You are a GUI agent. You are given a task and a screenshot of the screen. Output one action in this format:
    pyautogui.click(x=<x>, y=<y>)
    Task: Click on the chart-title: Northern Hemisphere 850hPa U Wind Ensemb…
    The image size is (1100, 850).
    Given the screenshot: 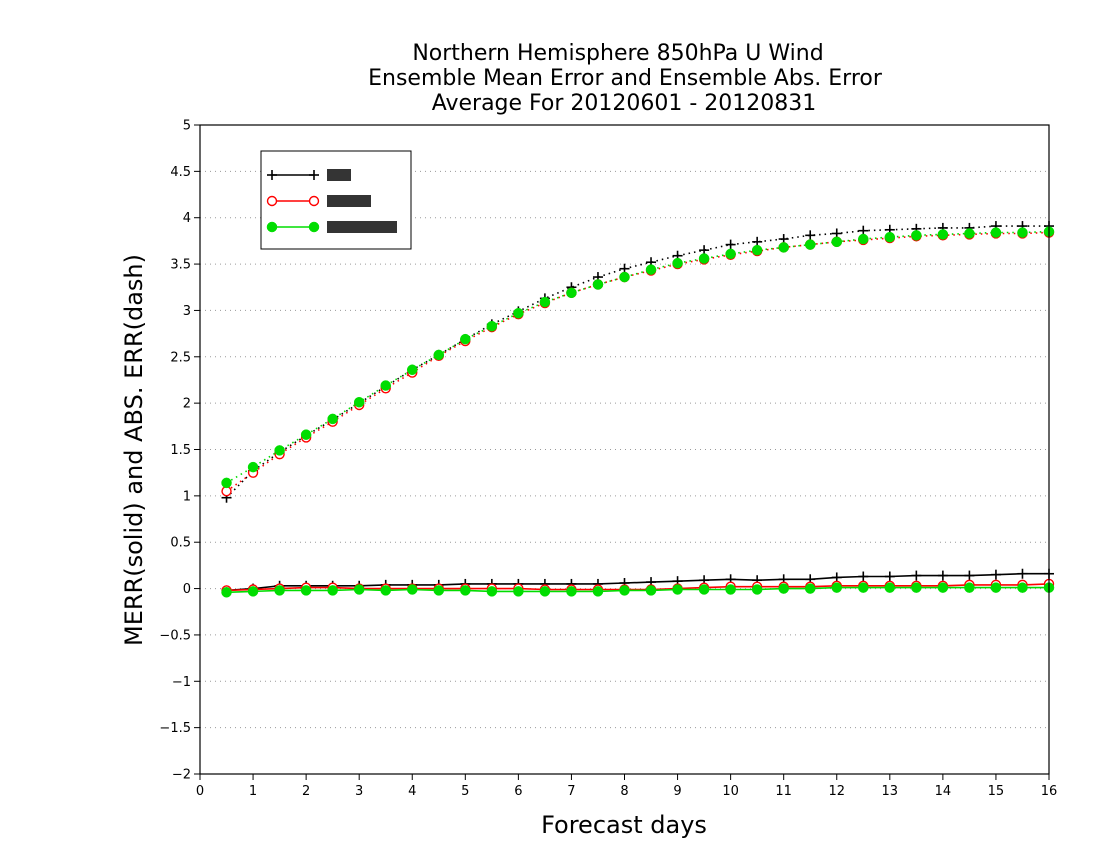 What is the action you would take?
    pyautogui.click(x=625, y=78)
    